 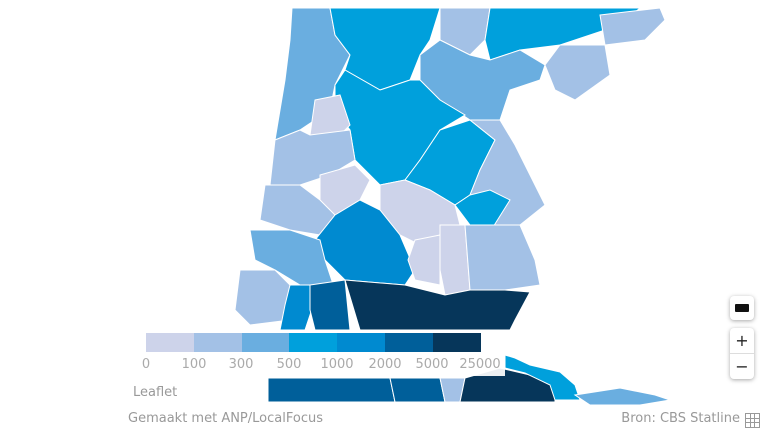 I want to click on legend-tick: 25000, so click(x=480, y=364).